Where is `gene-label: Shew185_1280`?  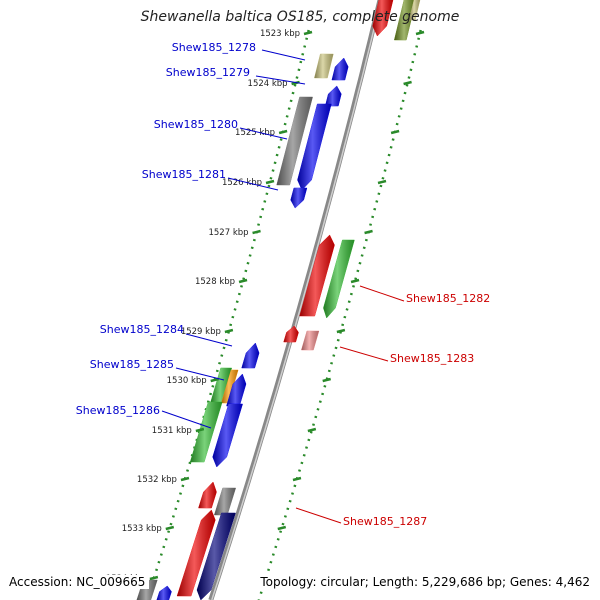 gene-label: Shew185_1280 is located at coordinates (196, 124).